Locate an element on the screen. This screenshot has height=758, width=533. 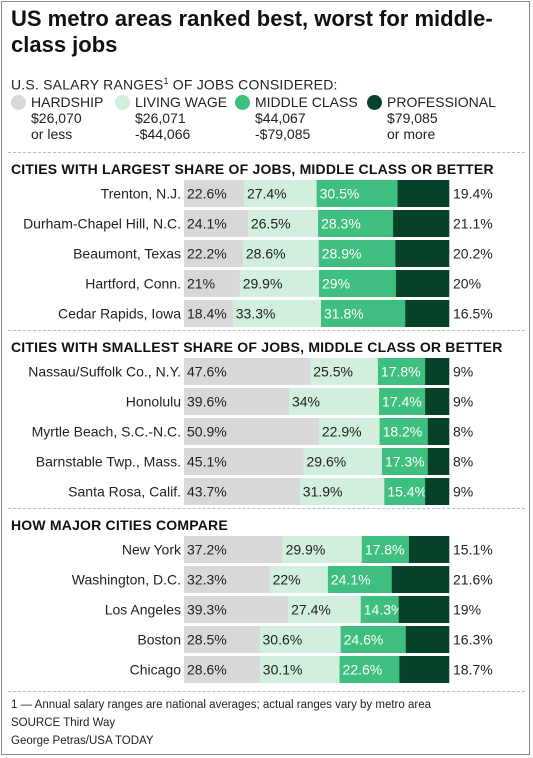
value-label-hardship: 32.3% is located at coordinates (207, 580).